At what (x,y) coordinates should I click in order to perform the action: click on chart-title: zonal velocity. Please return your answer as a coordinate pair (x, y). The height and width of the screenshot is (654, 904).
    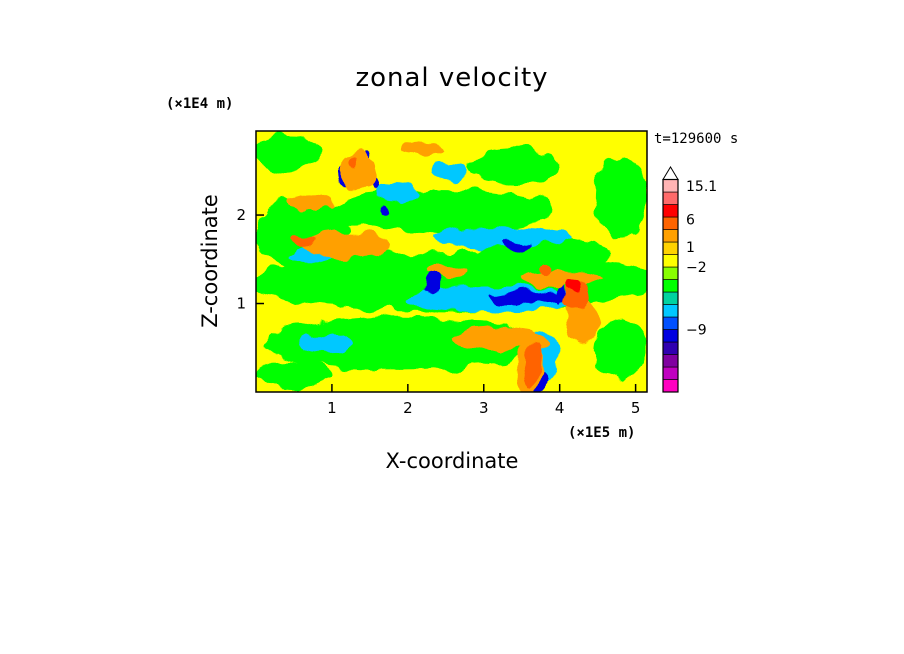
    Looking at the image, I should click on (451, 78).